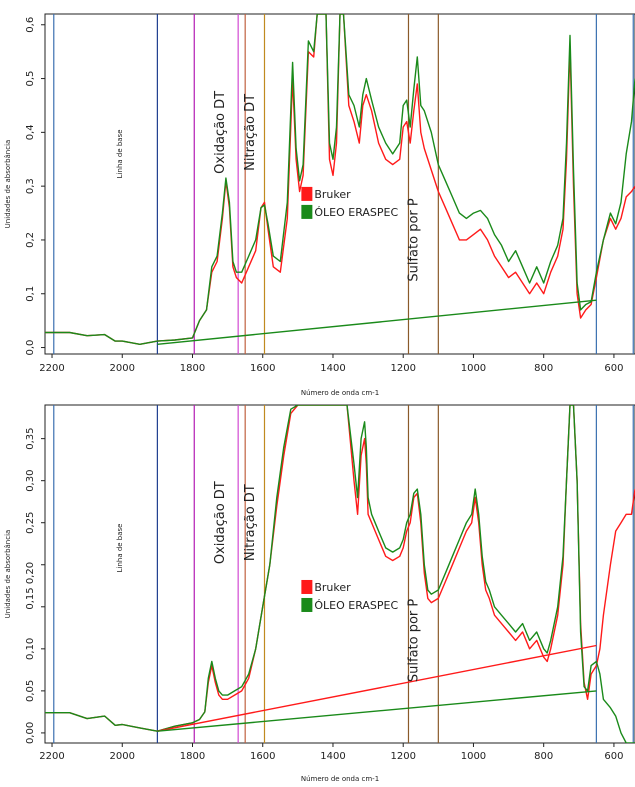  I want to click on y-tick-label: 0,05, so click(30, 691).